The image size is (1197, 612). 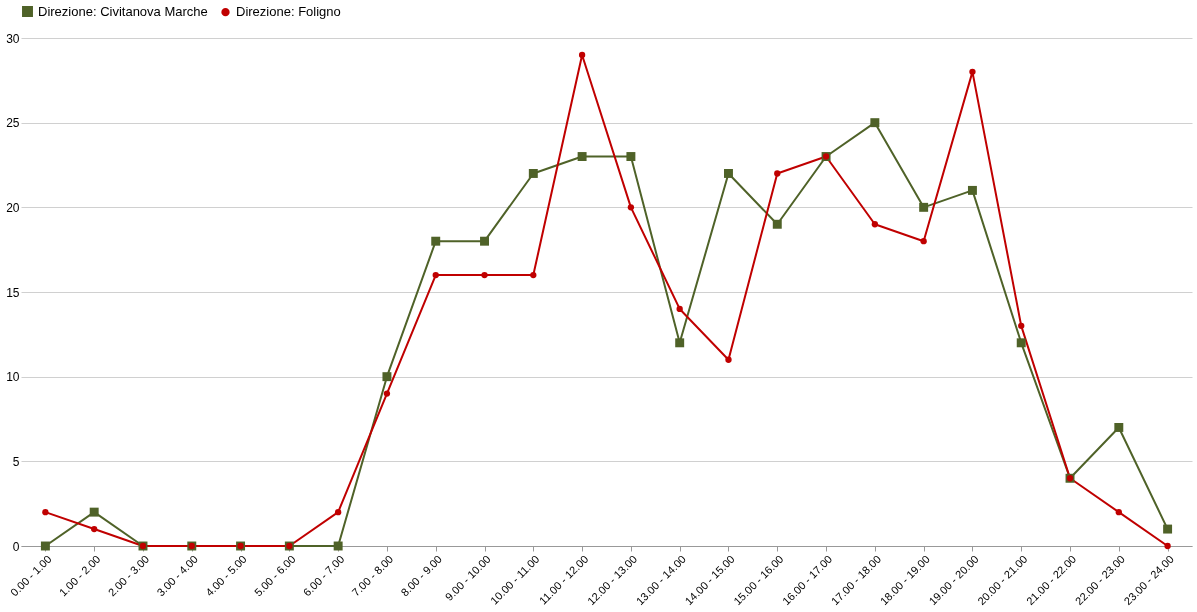 What do you see at coordinates (16, 461) in the screenshot?
I see `y-tick-label: 5` at bounding box center [16, 461].